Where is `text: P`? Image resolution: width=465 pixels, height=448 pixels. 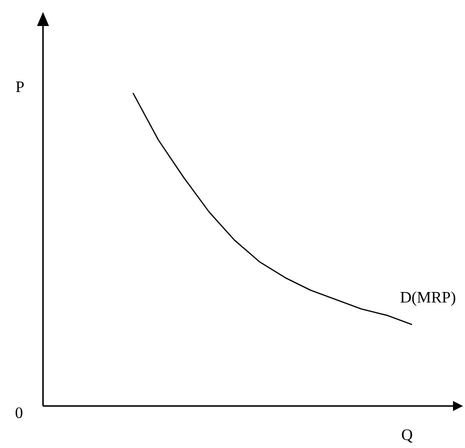
text: P is located at coordinates (20, 87).